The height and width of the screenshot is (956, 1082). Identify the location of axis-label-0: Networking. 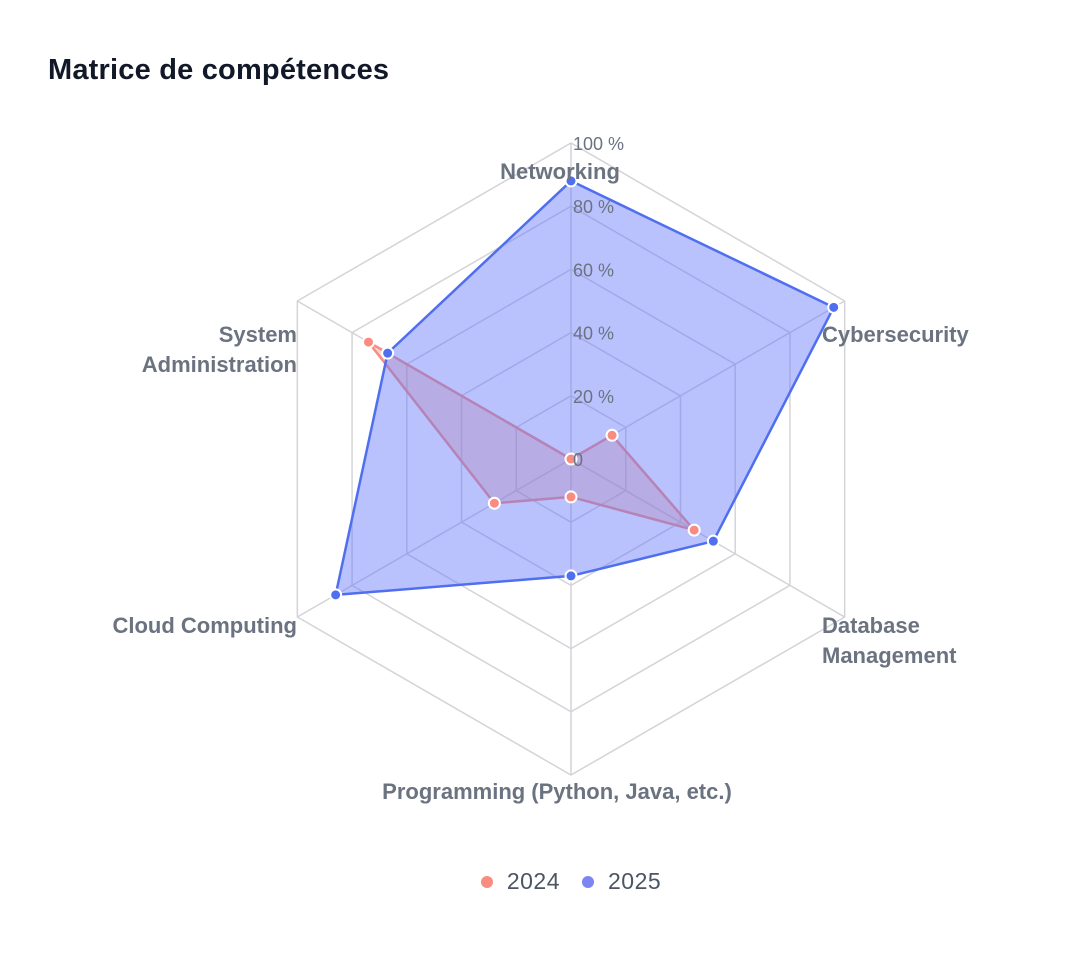
(560, 171).